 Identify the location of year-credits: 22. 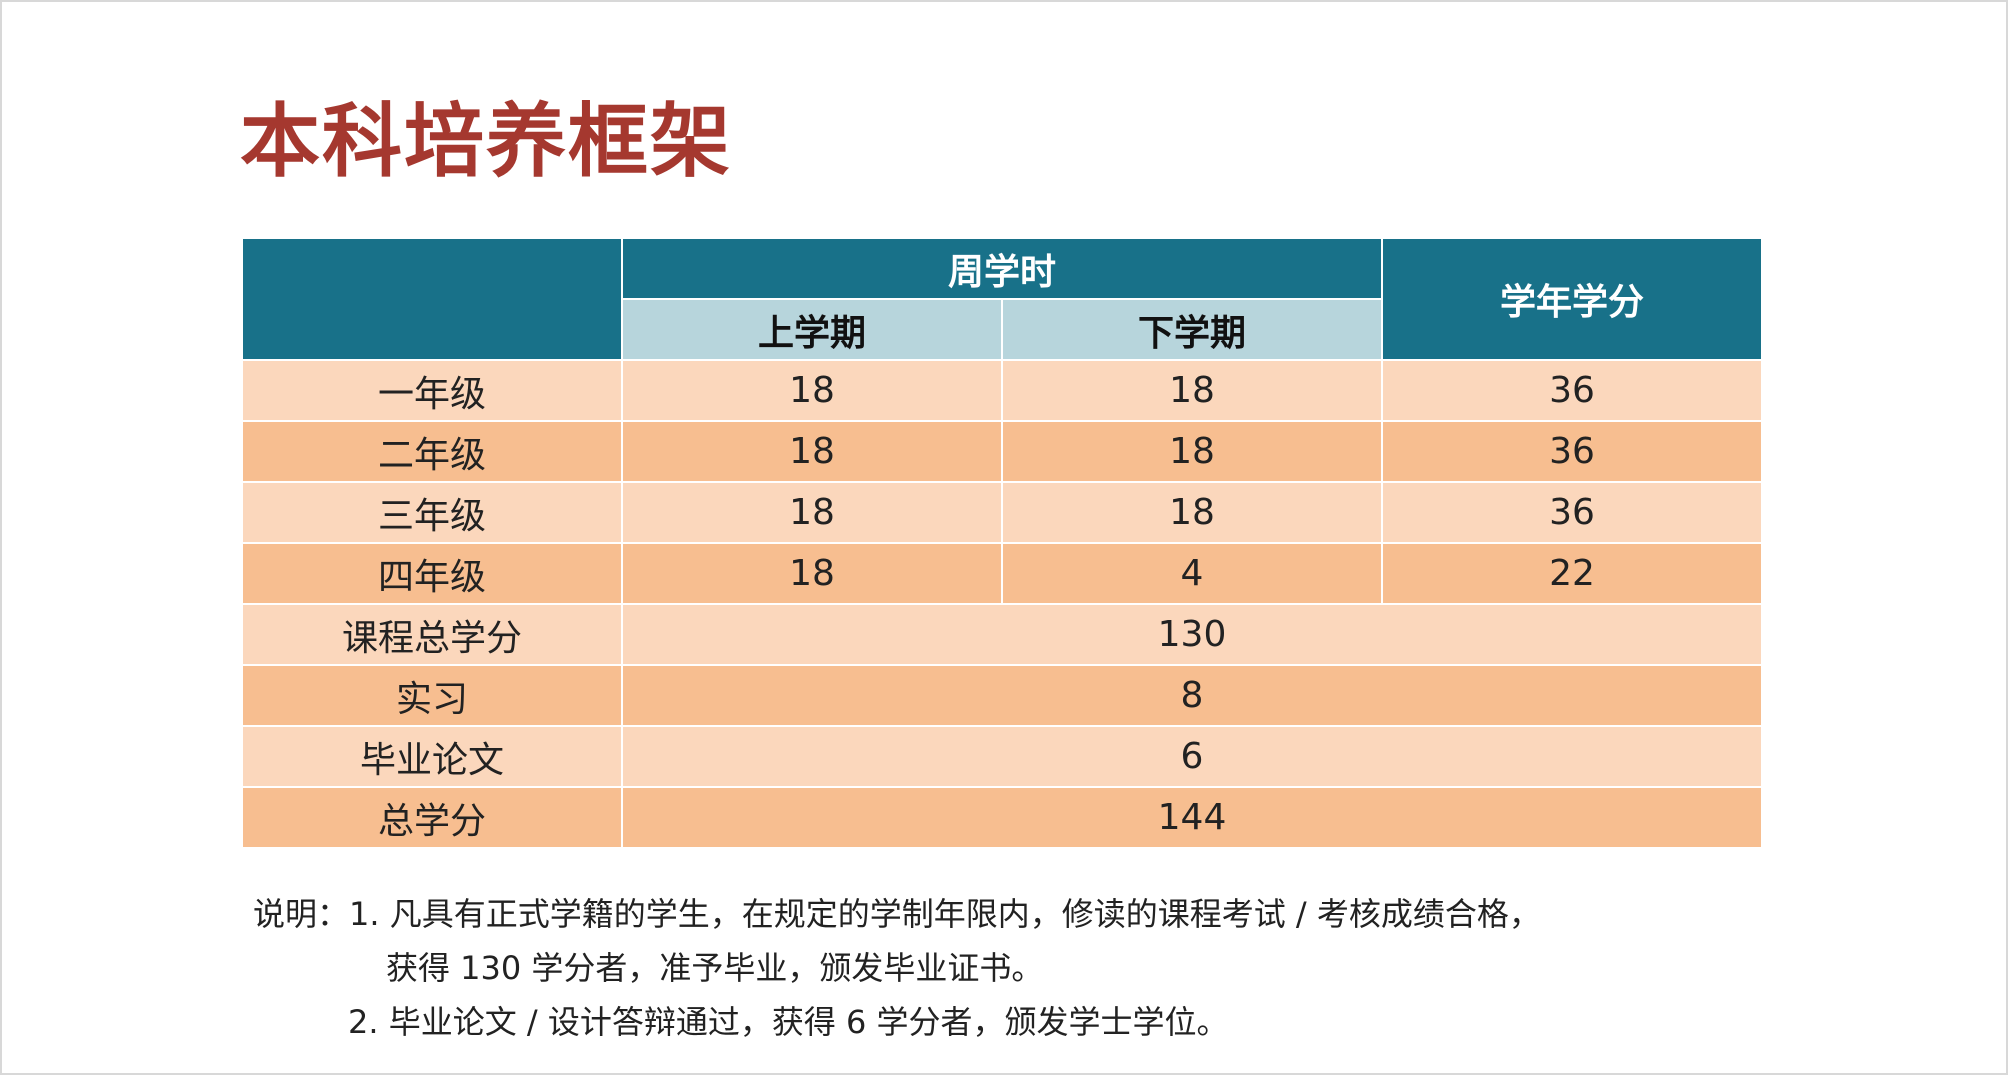
(1572, 573).